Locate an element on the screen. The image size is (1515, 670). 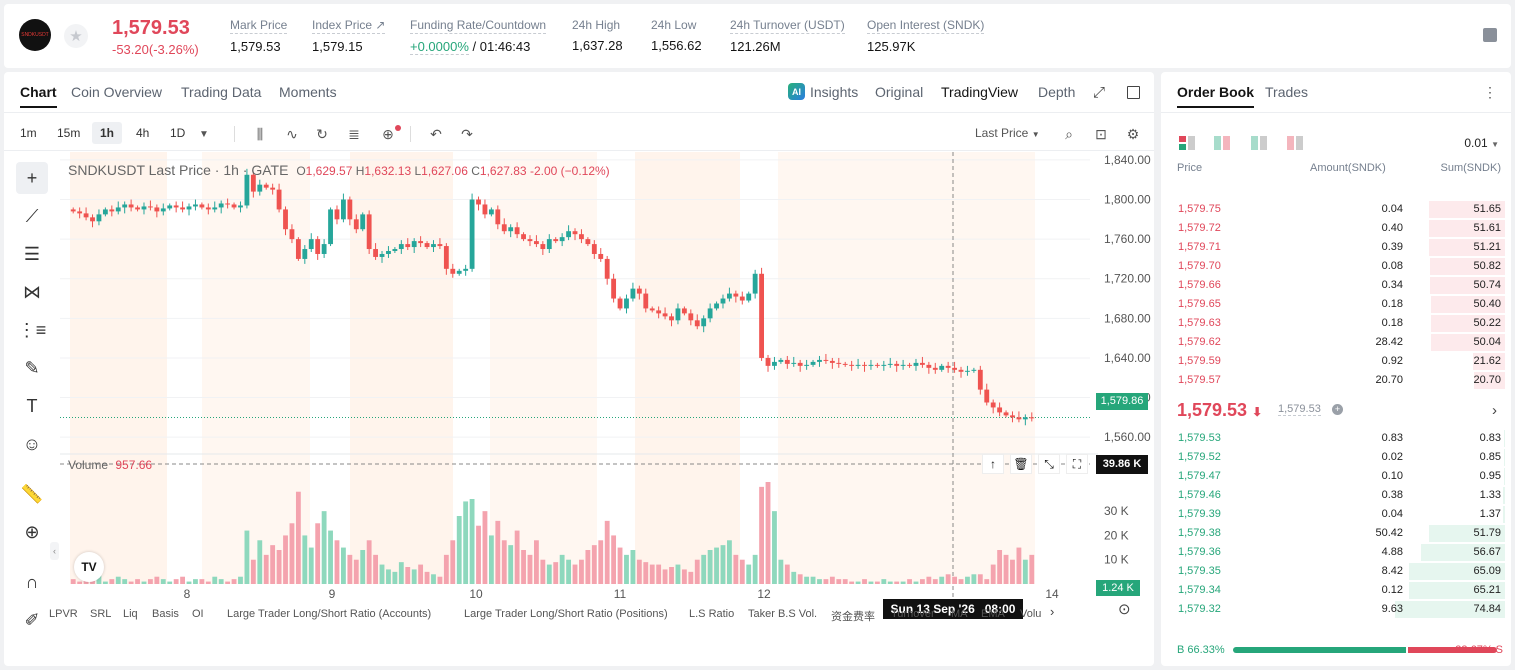
search-icon: ⌕ is located at coordinates (1069, 133).